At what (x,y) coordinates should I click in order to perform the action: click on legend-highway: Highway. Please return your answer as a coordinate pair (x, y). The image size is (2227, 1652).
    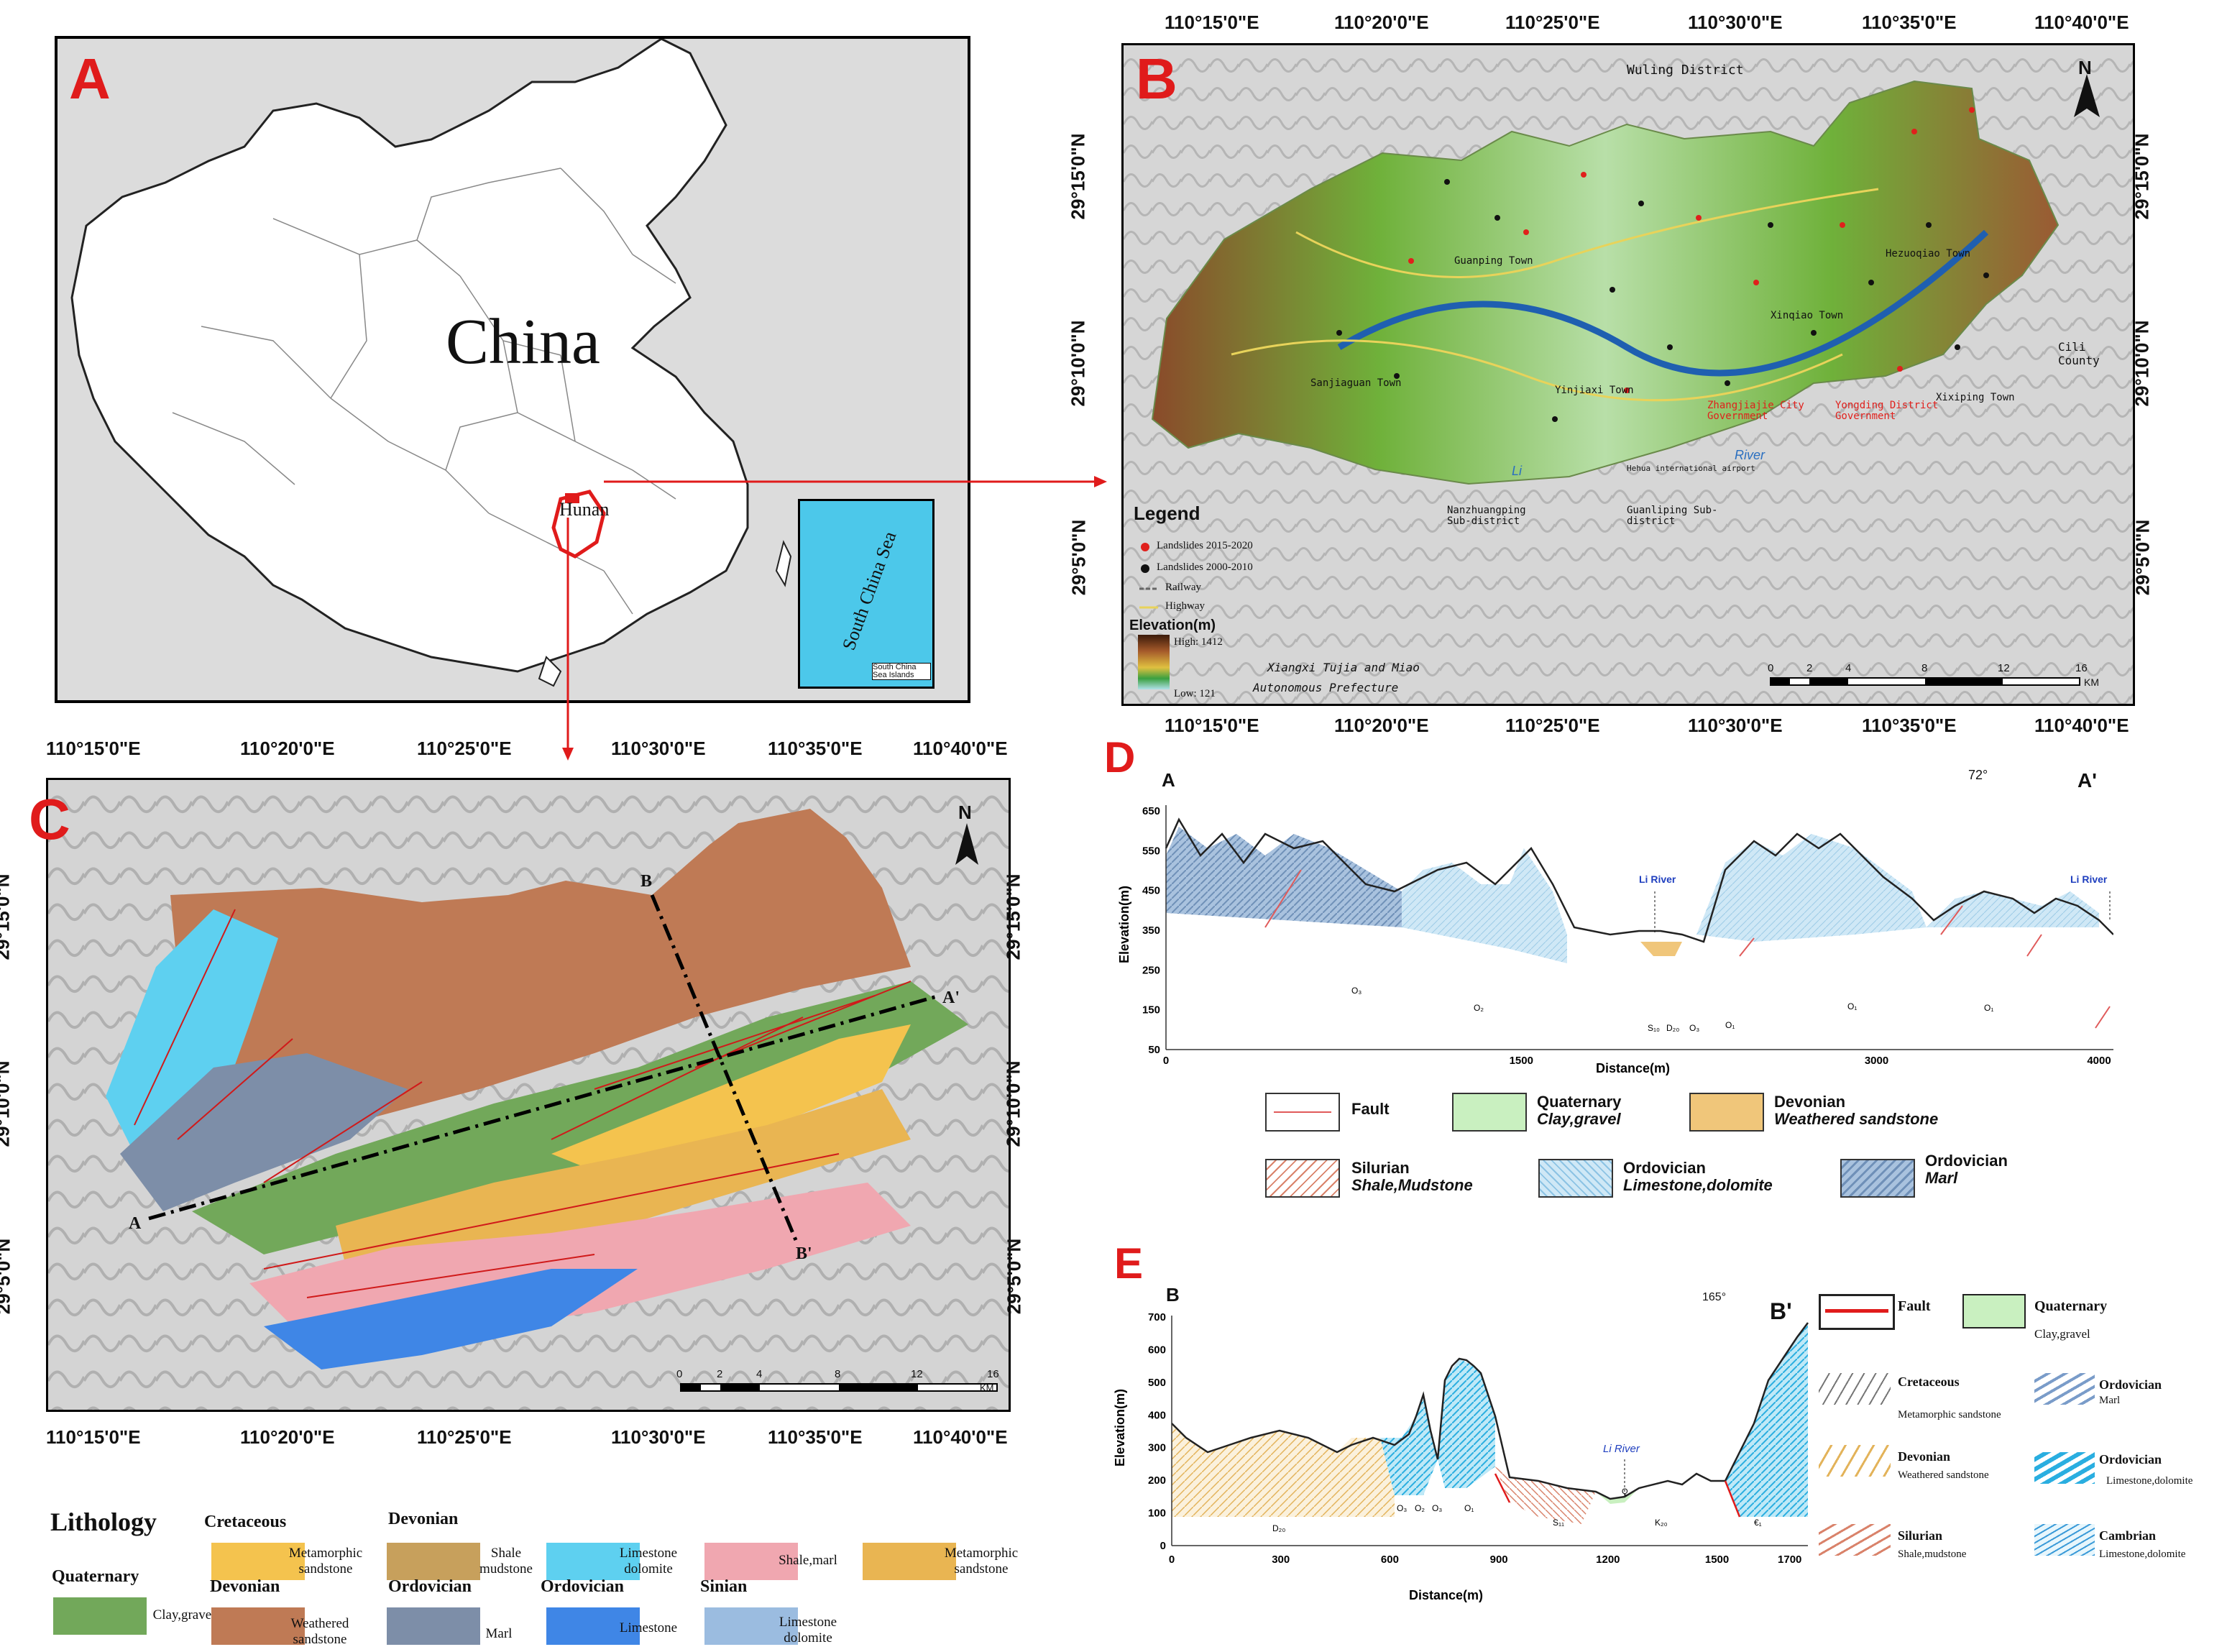
    Looking at the image, I should click on (1185, 606).